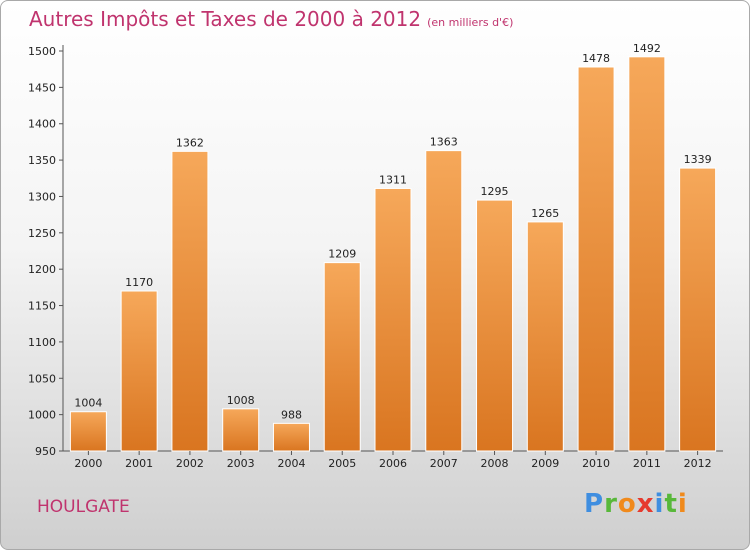  I want to click on x-tick-label-2003: 2003, so click(241, 463).